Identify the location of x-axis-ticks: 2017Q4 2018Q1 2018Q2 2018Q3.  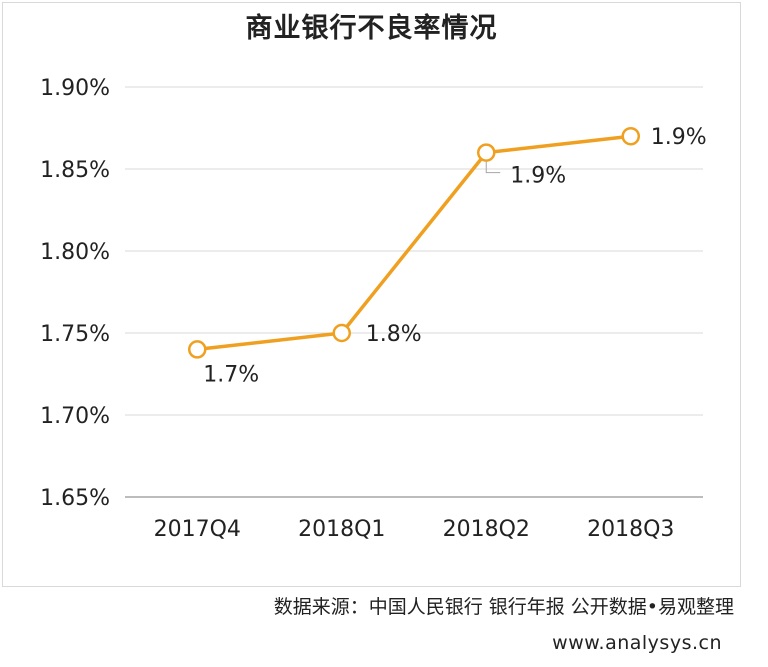
(414, 529).